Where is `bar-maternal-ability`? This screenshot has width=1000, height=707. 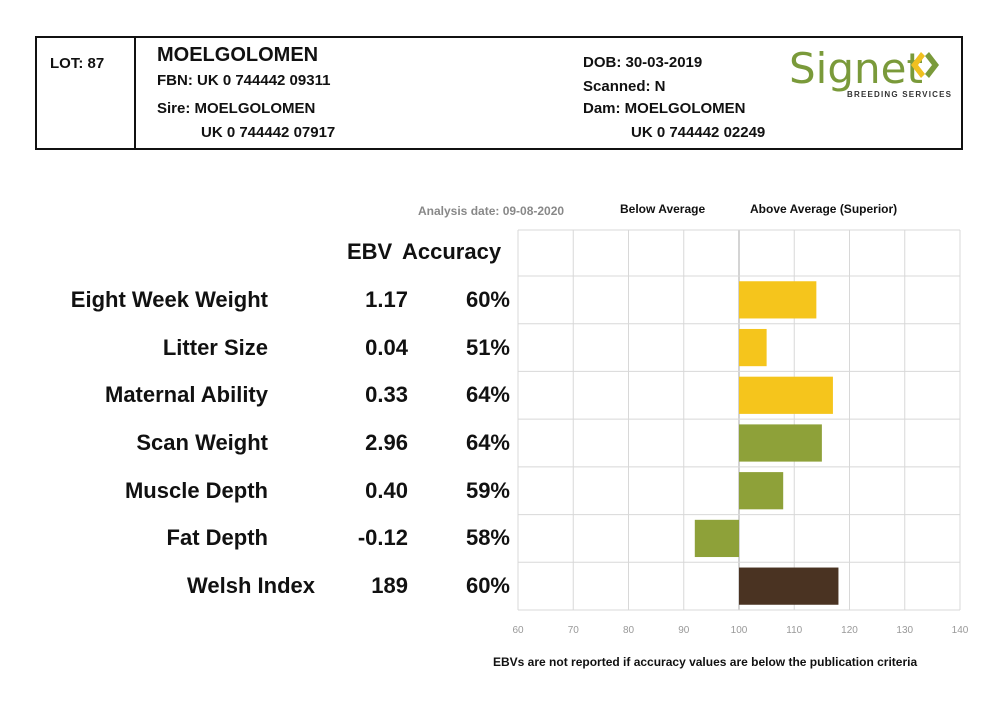 bar-maternal-ability is located at coordinates (786, 395).